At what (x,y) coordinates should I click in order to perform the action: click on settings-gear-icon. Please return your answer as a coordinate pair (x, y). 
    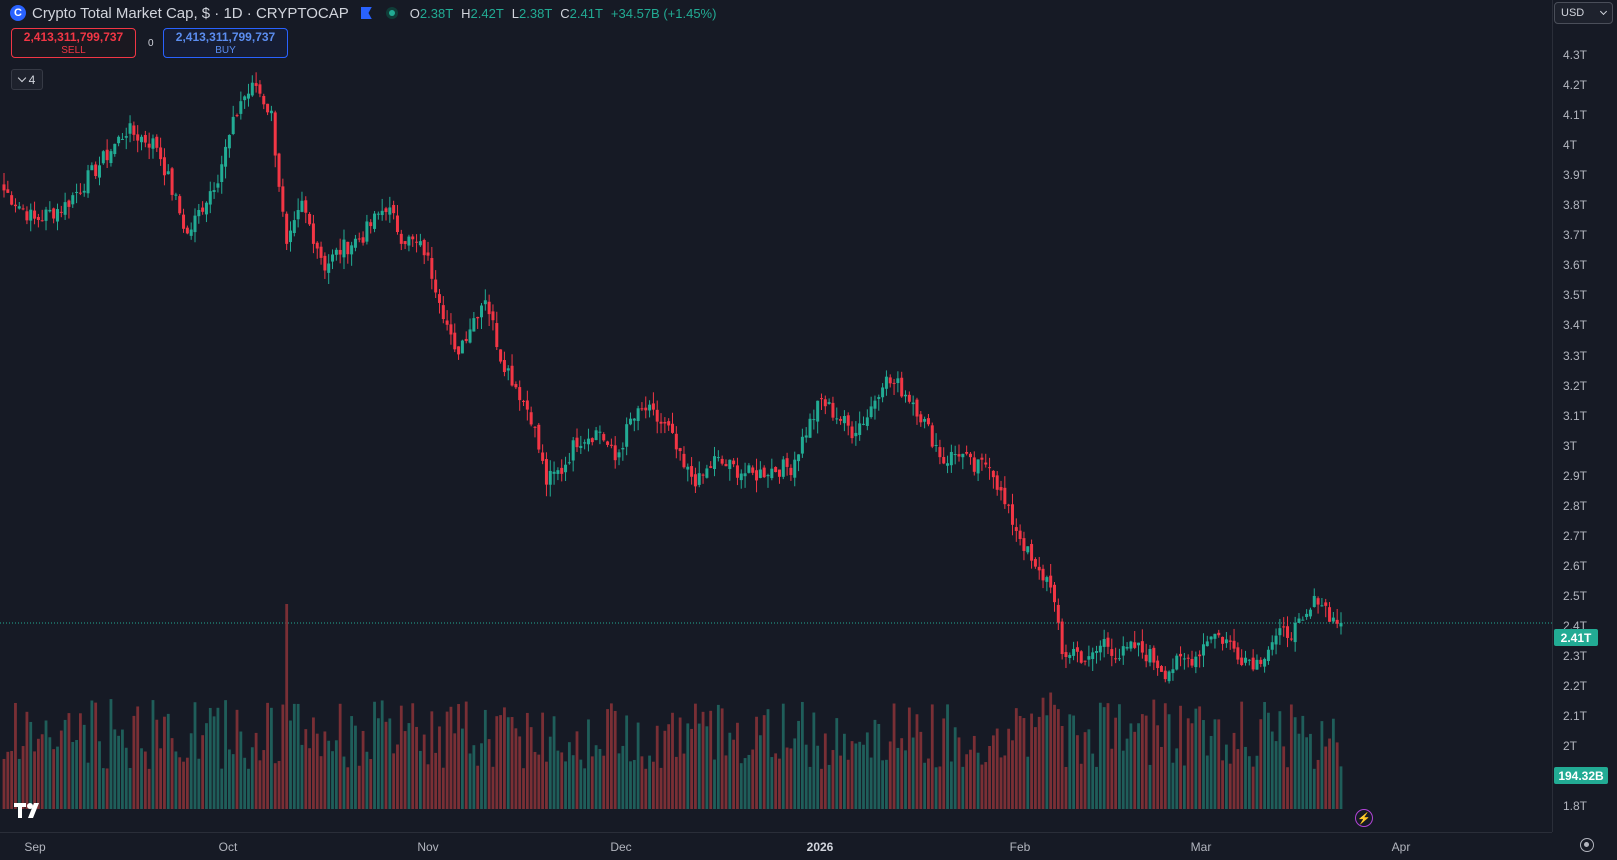
    Looking at the image, I should click on (1587, 845).